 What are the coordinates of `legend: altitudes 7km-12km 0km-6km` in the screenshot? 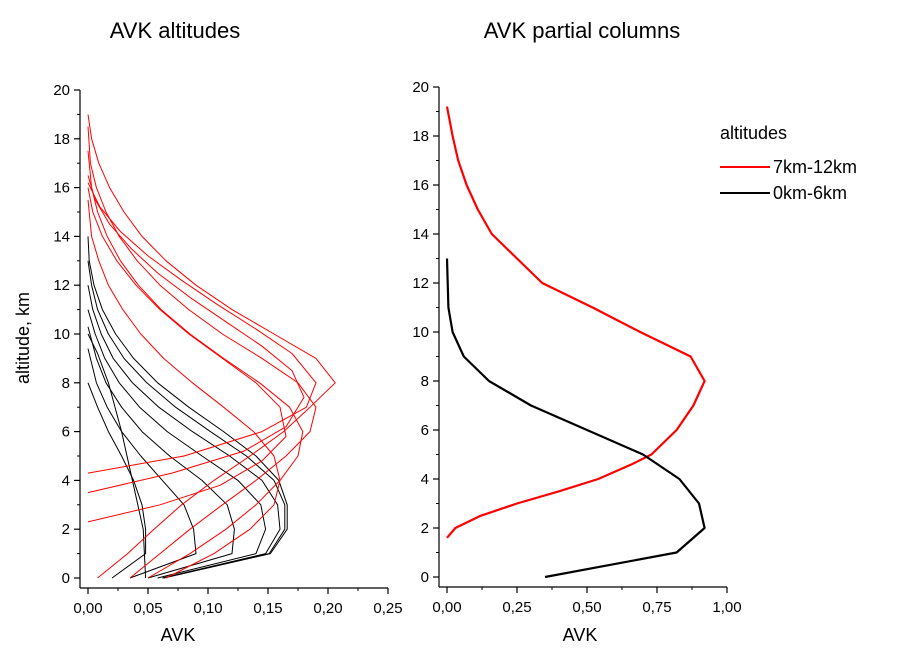 It's located at (788, 163).